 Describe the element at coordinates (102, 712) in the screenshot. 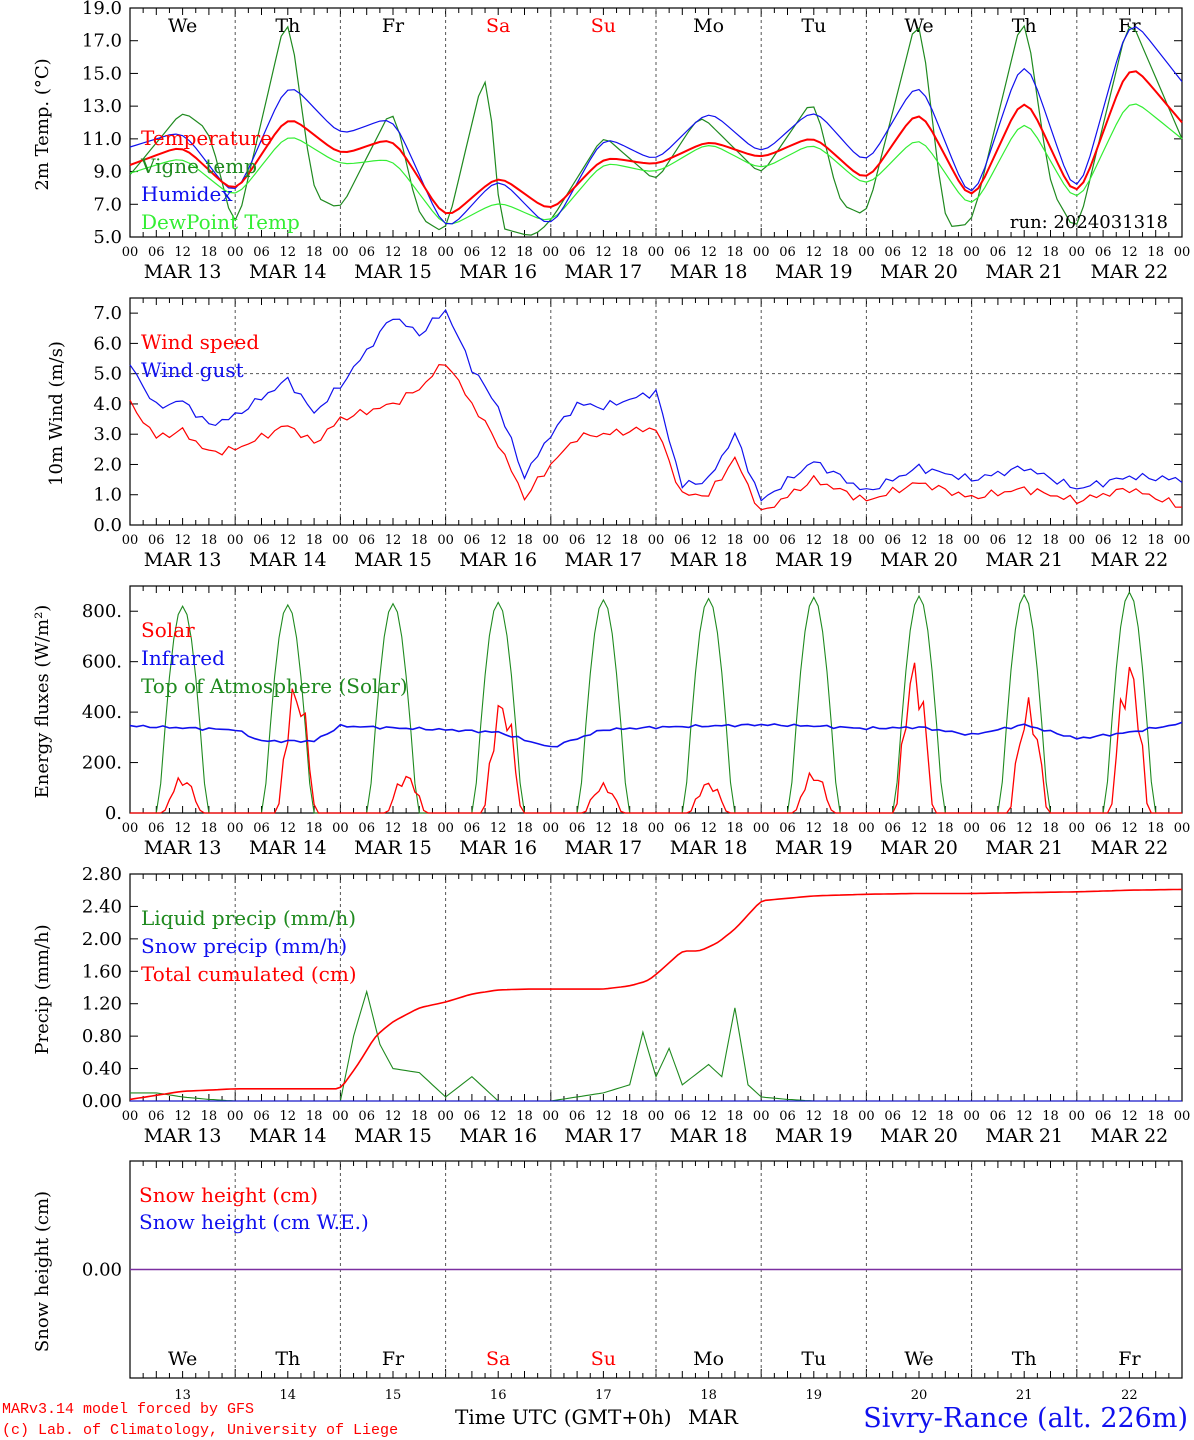

I see `y-tick-label: 400.` at that location.